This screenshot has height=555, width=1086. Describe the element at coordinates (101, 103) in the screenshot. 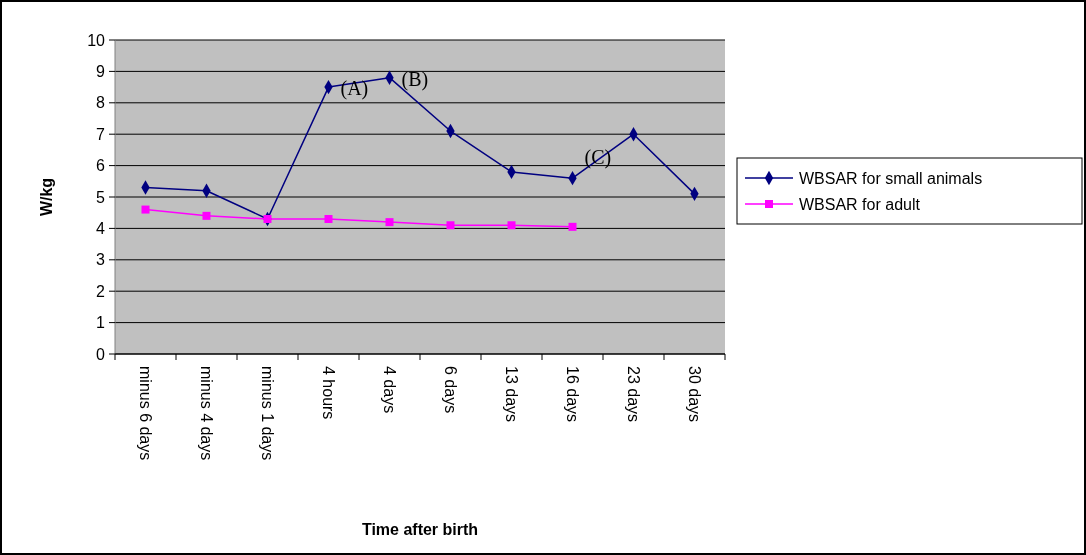

I see `y-tick-label: 8` at that location.